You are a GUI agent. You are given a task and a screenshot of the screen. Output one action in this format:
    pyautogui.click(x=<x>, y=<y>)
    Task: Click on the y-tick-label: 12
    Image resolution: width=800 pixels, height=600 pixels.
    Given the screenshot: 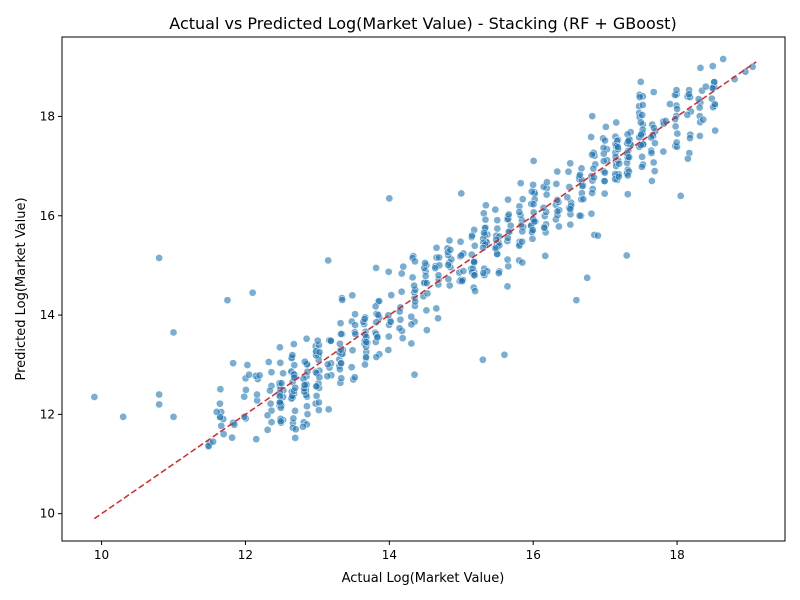 What is the action you would take?
    pyautogui.click(x=47, y=414)
    